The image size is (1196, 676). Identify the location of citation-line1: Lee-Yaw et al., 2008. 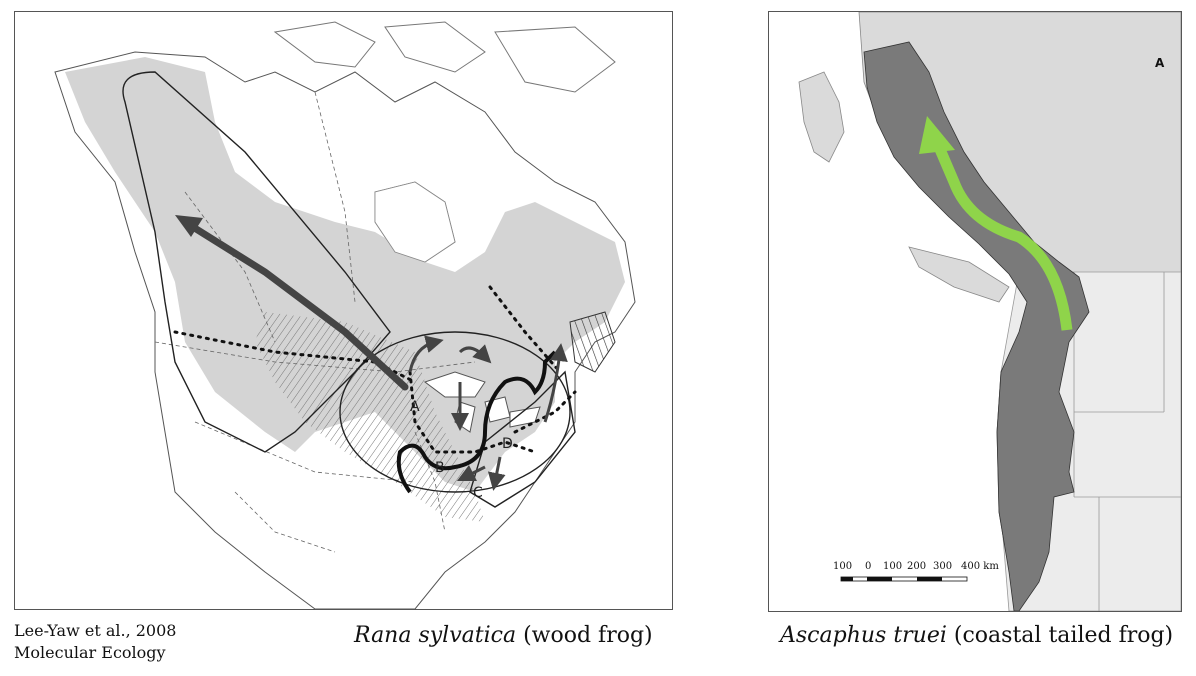
(95, 630).